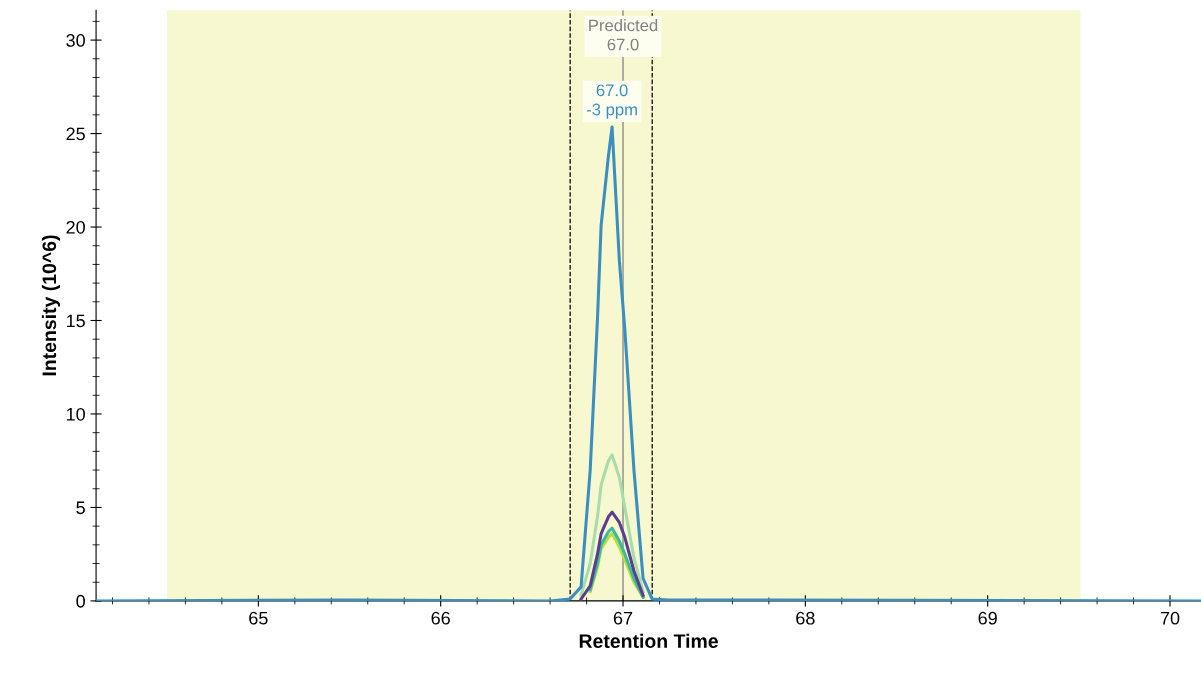 The width and height of the screenshot is (1201, 679). What do you see at coordinates (75, 321) in the screenshot?
I see `y-tick-label: 15` at bounding box center [75, 321].